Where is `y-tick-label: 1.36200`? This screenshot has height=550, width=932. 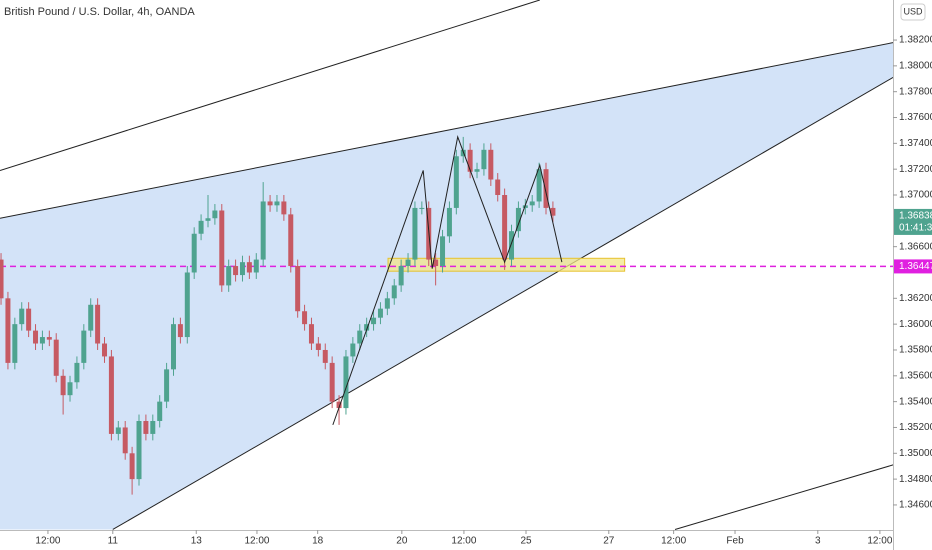 y-tick-label: 1.36200 is located at coordinates (915, 298).